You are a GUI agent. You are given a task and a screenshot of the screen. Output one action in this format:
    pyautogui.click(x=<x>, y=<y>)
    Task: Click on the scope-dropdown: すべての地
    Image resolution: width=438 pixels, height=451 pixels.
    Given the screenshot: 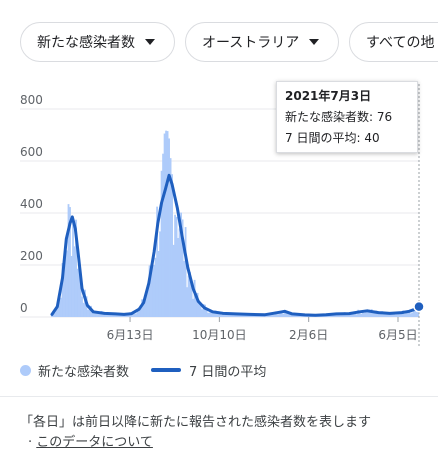 What is the action you would take?
    pyautogui.click(x=393, y=42)
    